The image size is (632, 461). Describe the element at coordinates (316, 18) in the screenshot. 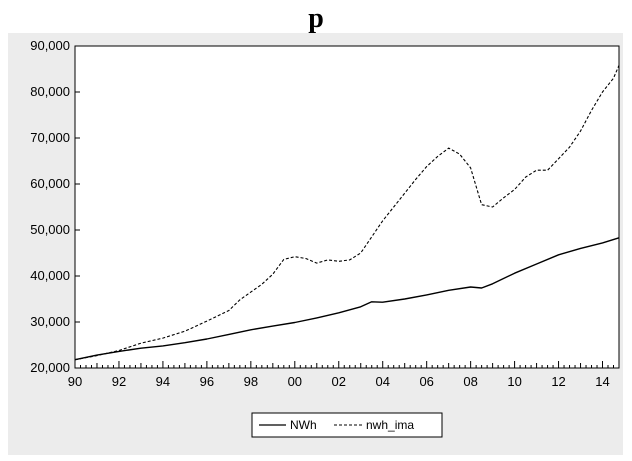

I see `chart-title: p` at that location.